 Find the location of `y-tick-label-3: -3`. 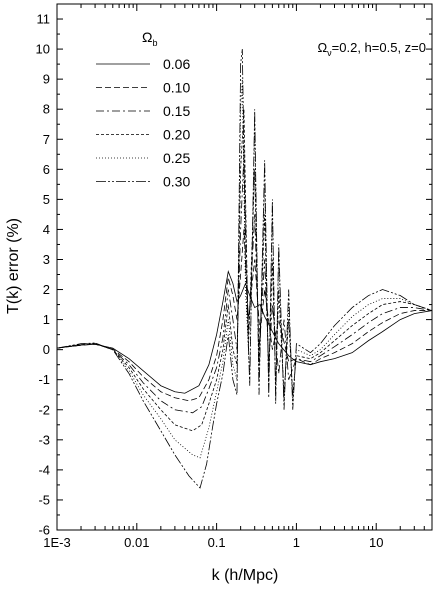

y-tick-label-3: -3 is located at coordinates (44, 439).